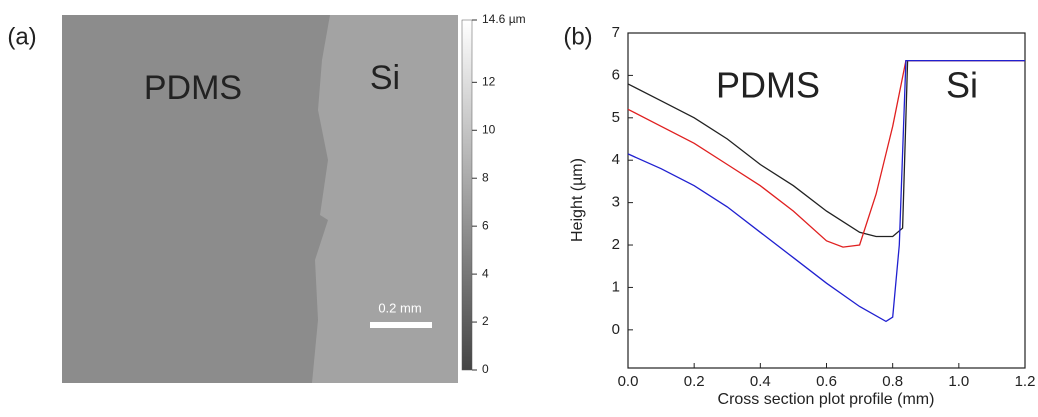 Image resolution: width=1038 pixels, height=417 pixels. What do you see at coordinates (485, 369) in the screenshot?
I see `colorbar-tick-label: 0` at bounding box center [485, 369].